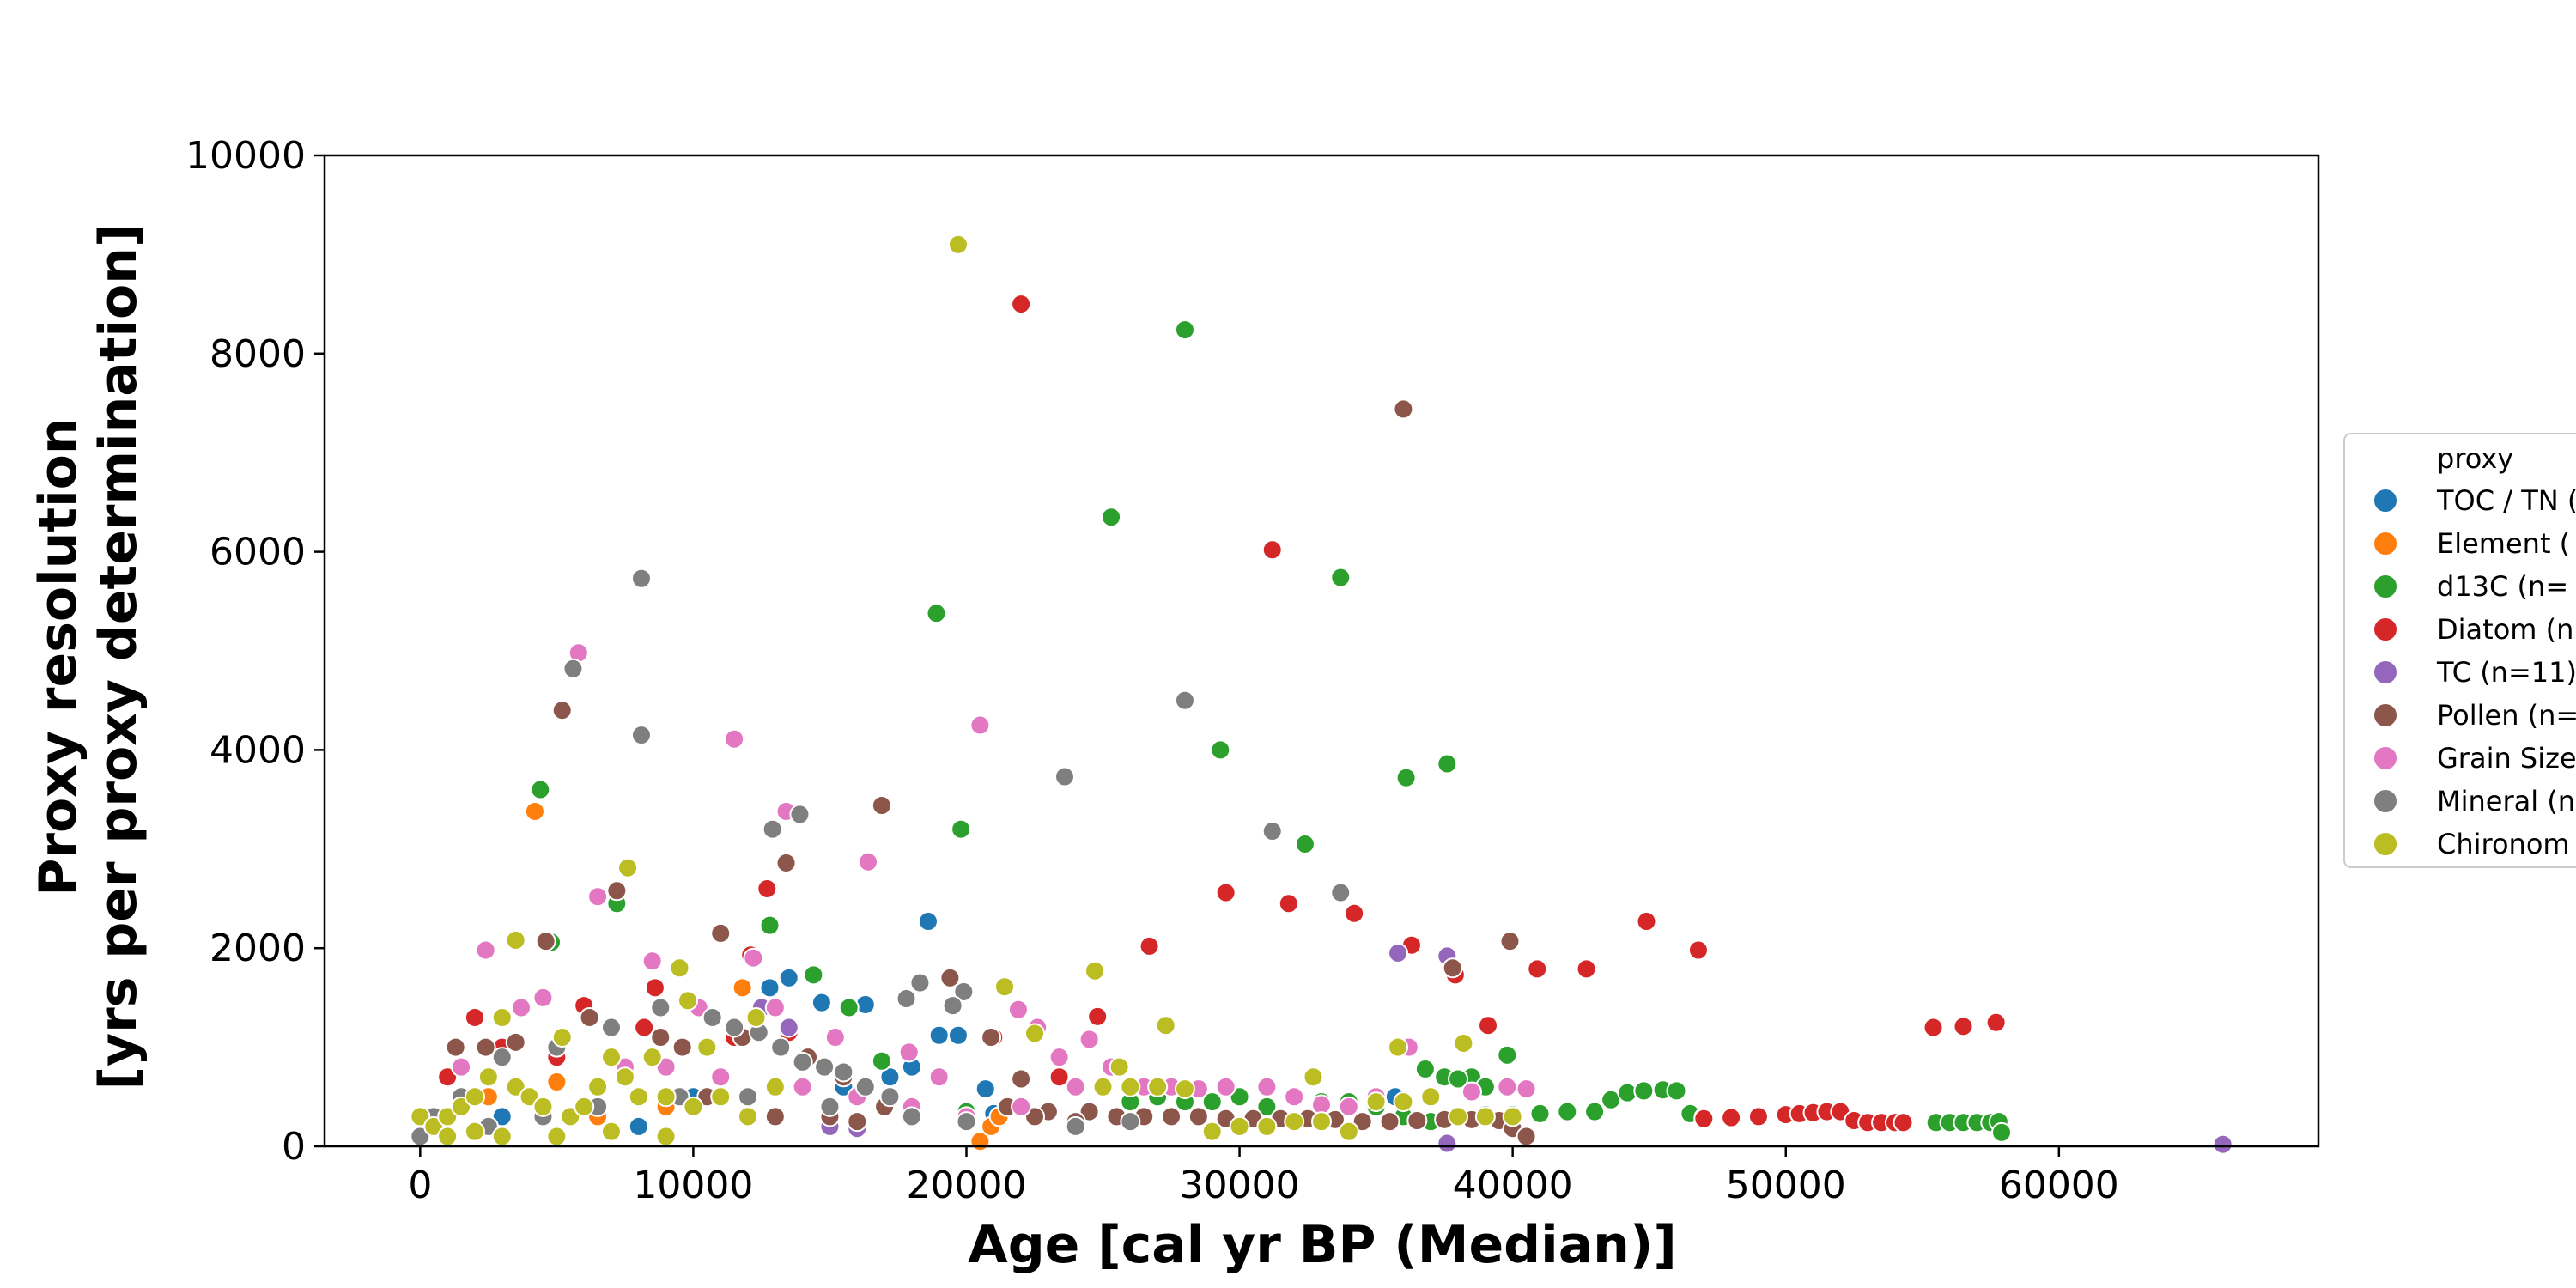 This screenshot has width=2576, height=1288. What do you see at coordinates (258, 750) in the screenshot?
I see `y-tick-label: 4000` at bounding box center [258, 750].